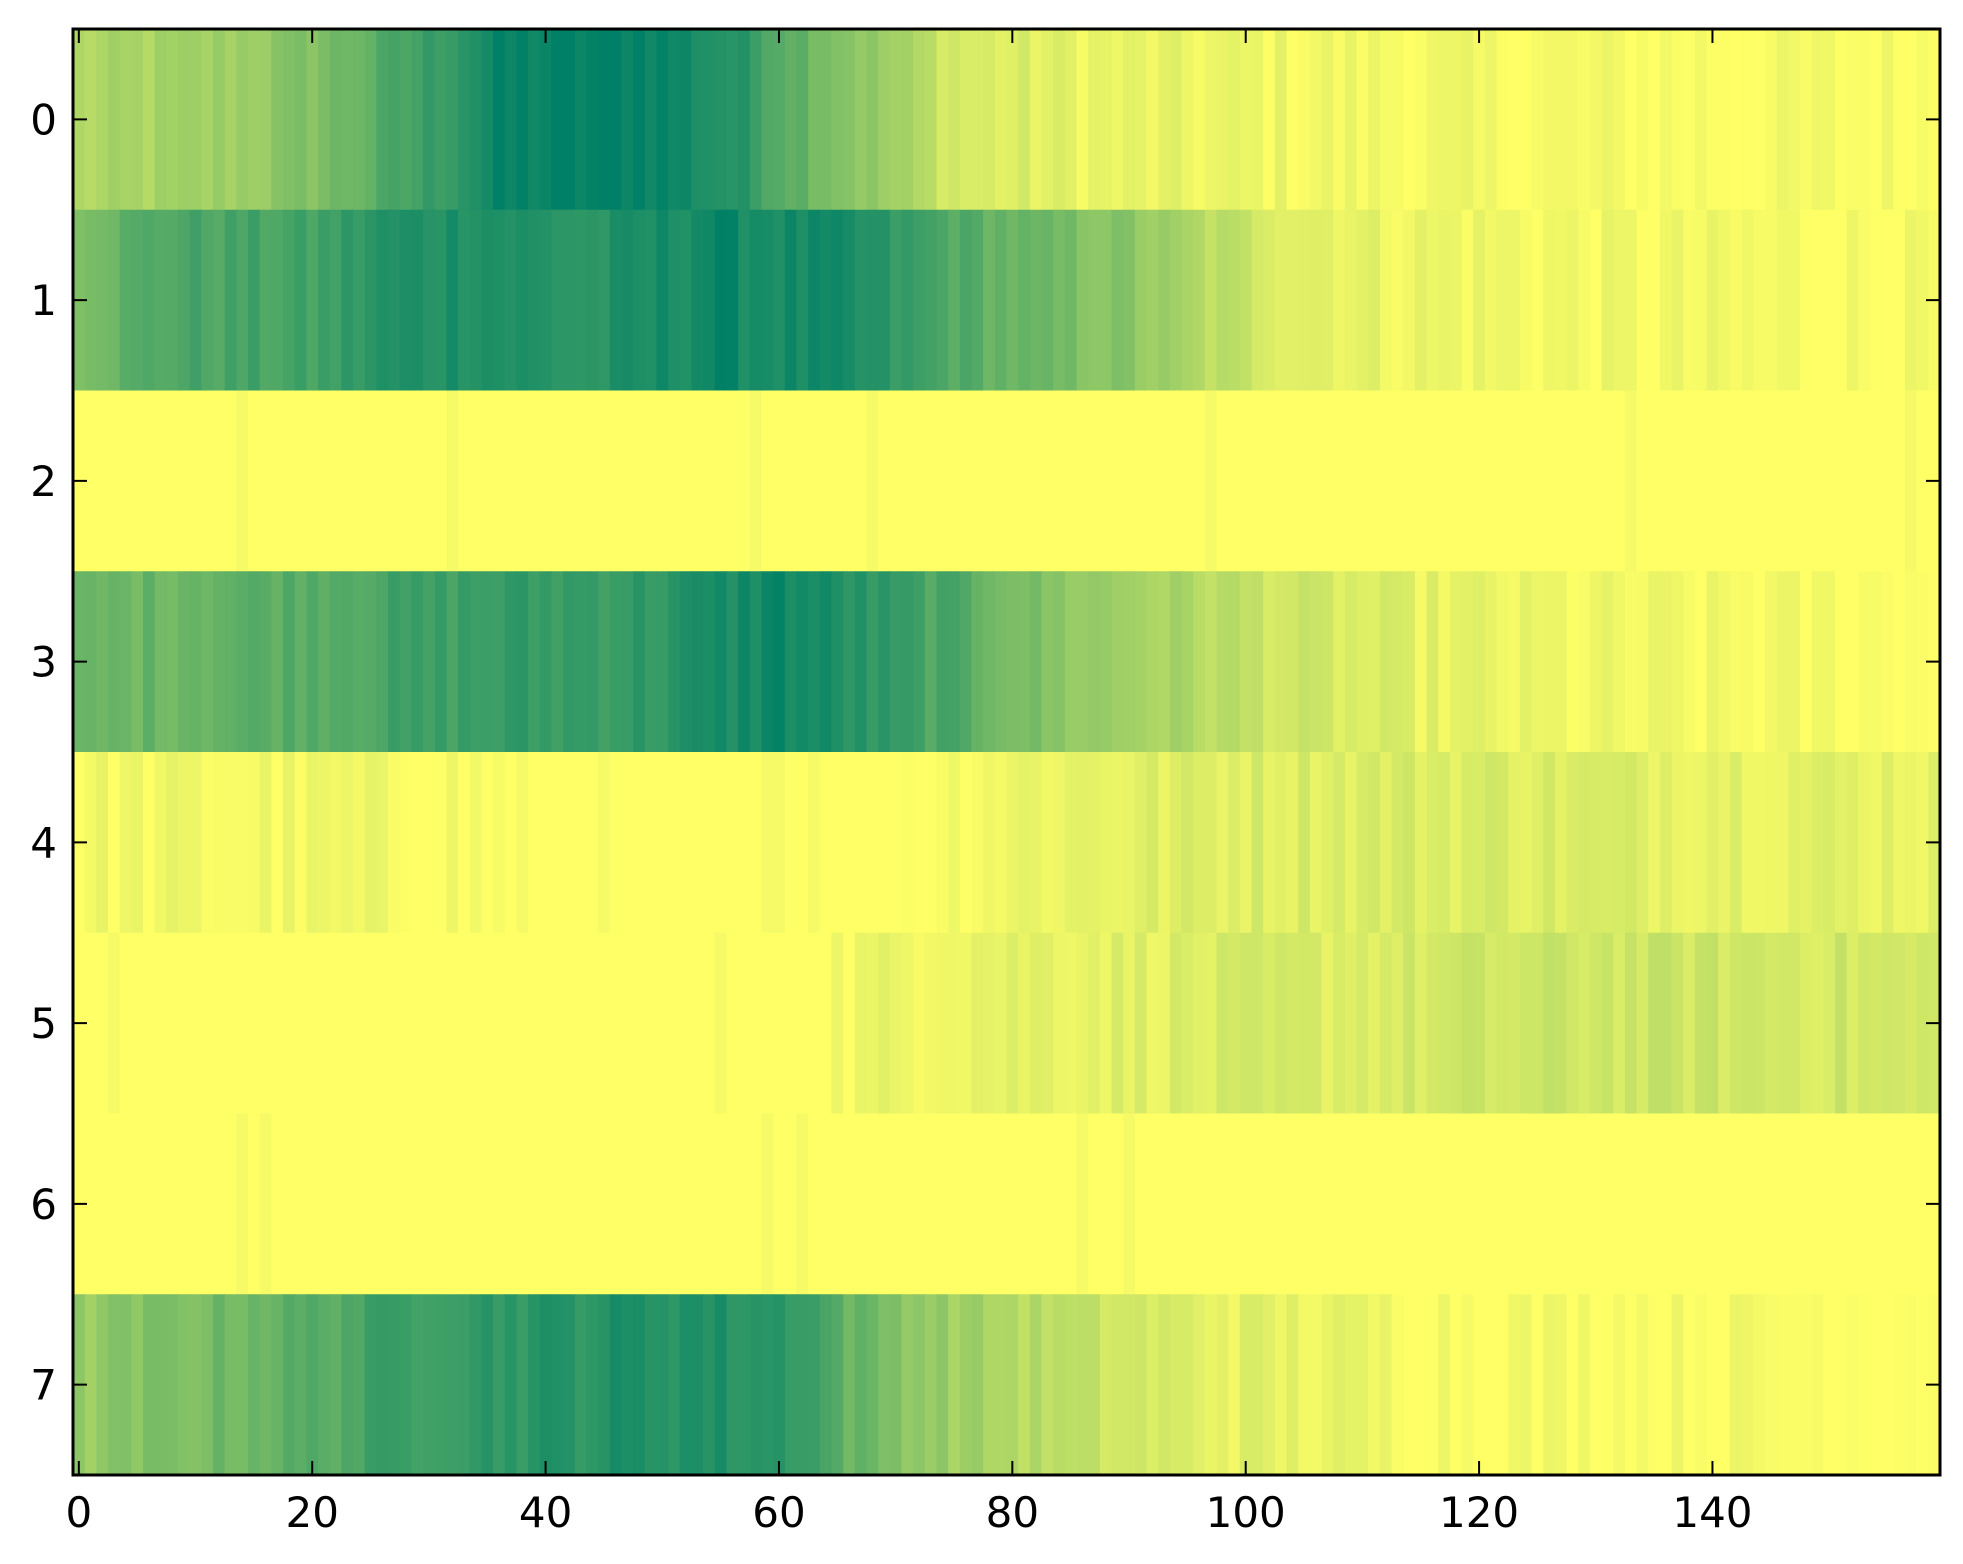  I want to click on x-tick-label: 100, so click(1246, 1512).